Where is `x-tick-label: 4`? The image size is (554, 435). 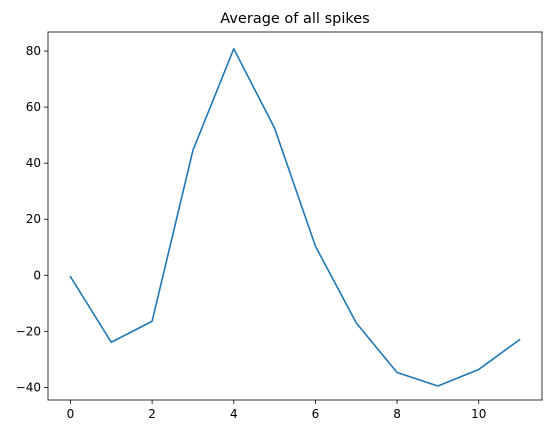
x-tick-label: 4 is located at coordinates (234, 414).